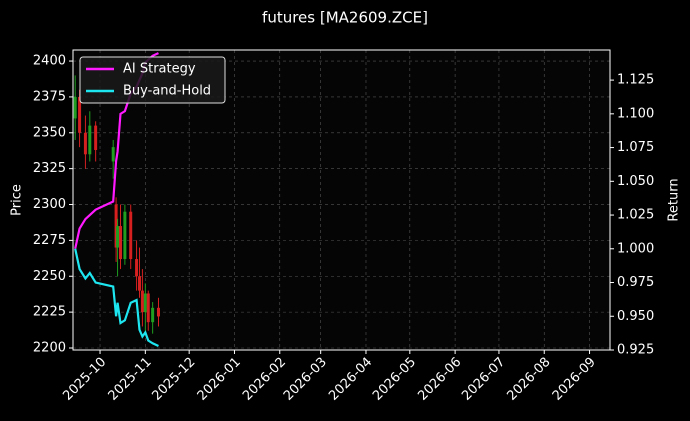  I want to click on y2-tick-label: 0.925, so click(635, 350).